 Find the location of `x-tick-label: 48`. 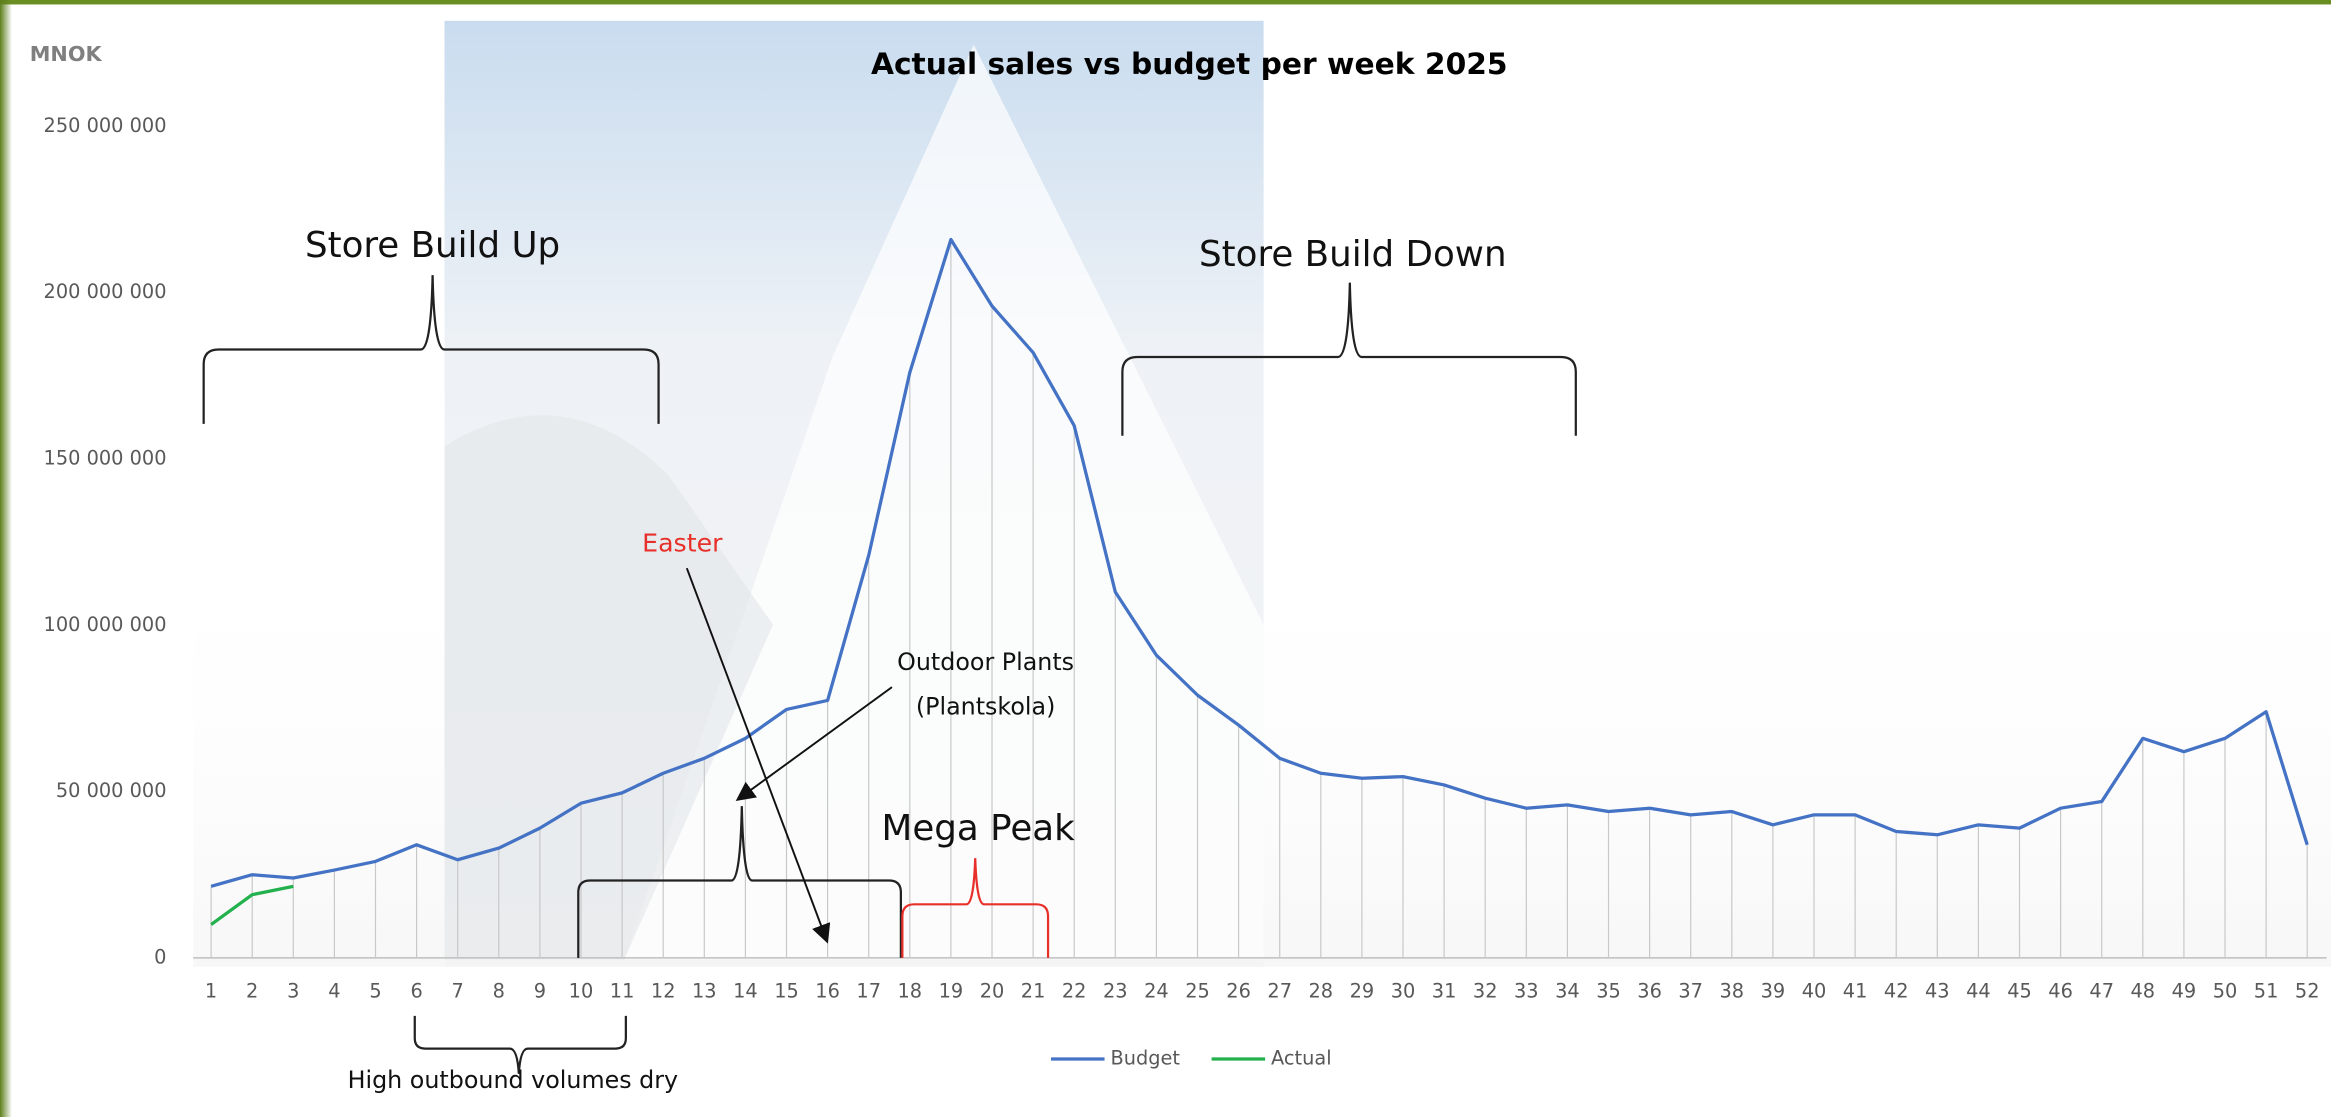

x-tick-label: 48 is located at coordinates (2143, 991).